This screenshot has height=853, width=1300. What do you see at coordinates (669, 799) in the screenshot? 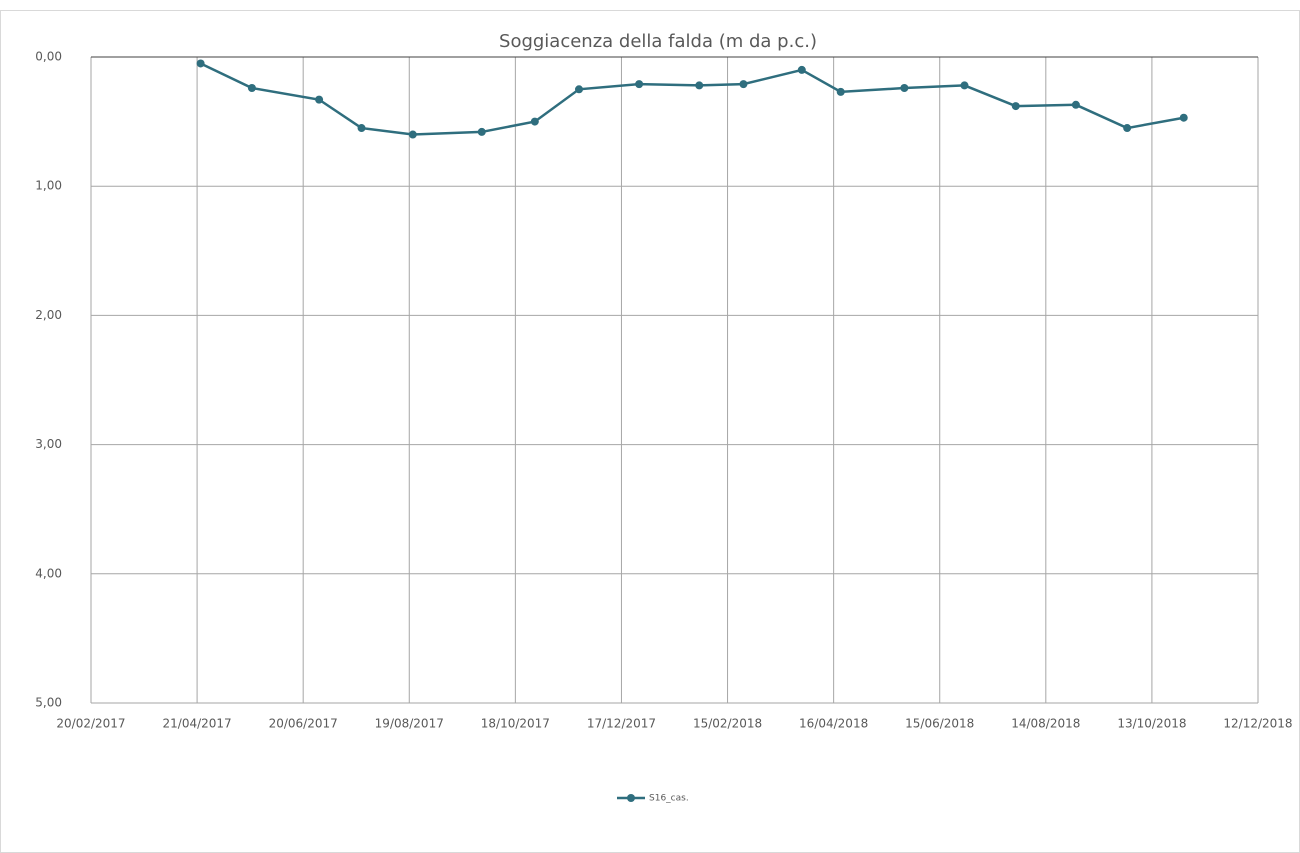
I see `legend-label: S16_cas.` at bounding box center [669, 799].